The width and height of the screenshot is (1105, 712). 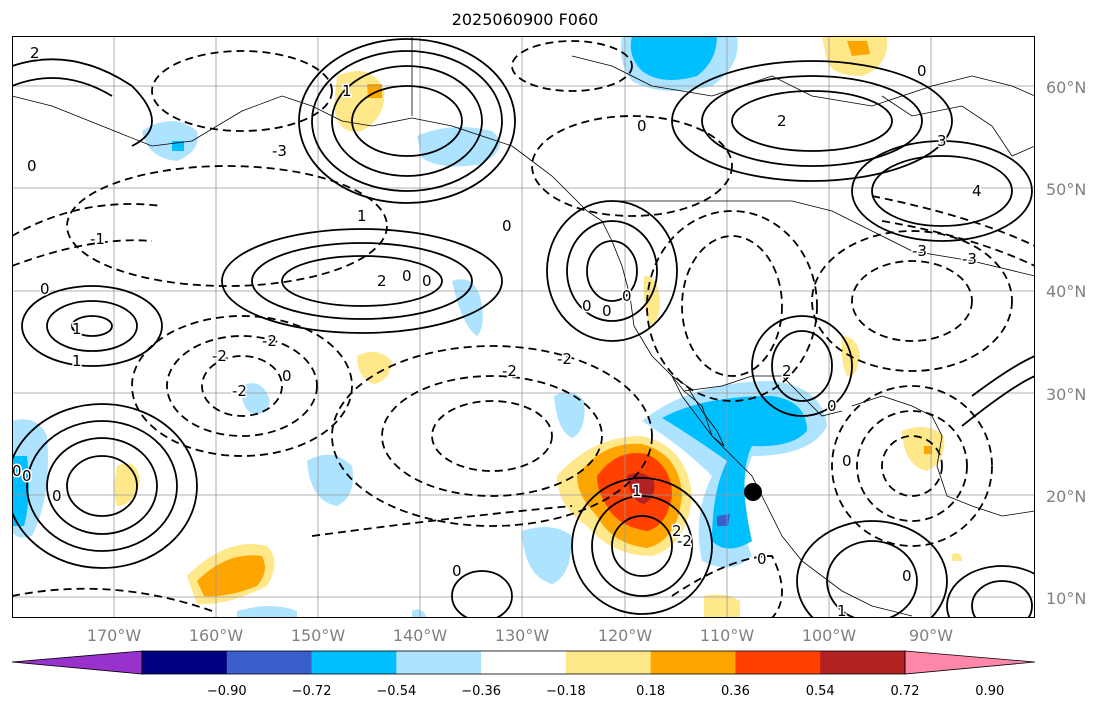 What do you see at coordinates (97, 239) in the screenshot?
I see `contour-label: -1` at bounding box center [97, 239].